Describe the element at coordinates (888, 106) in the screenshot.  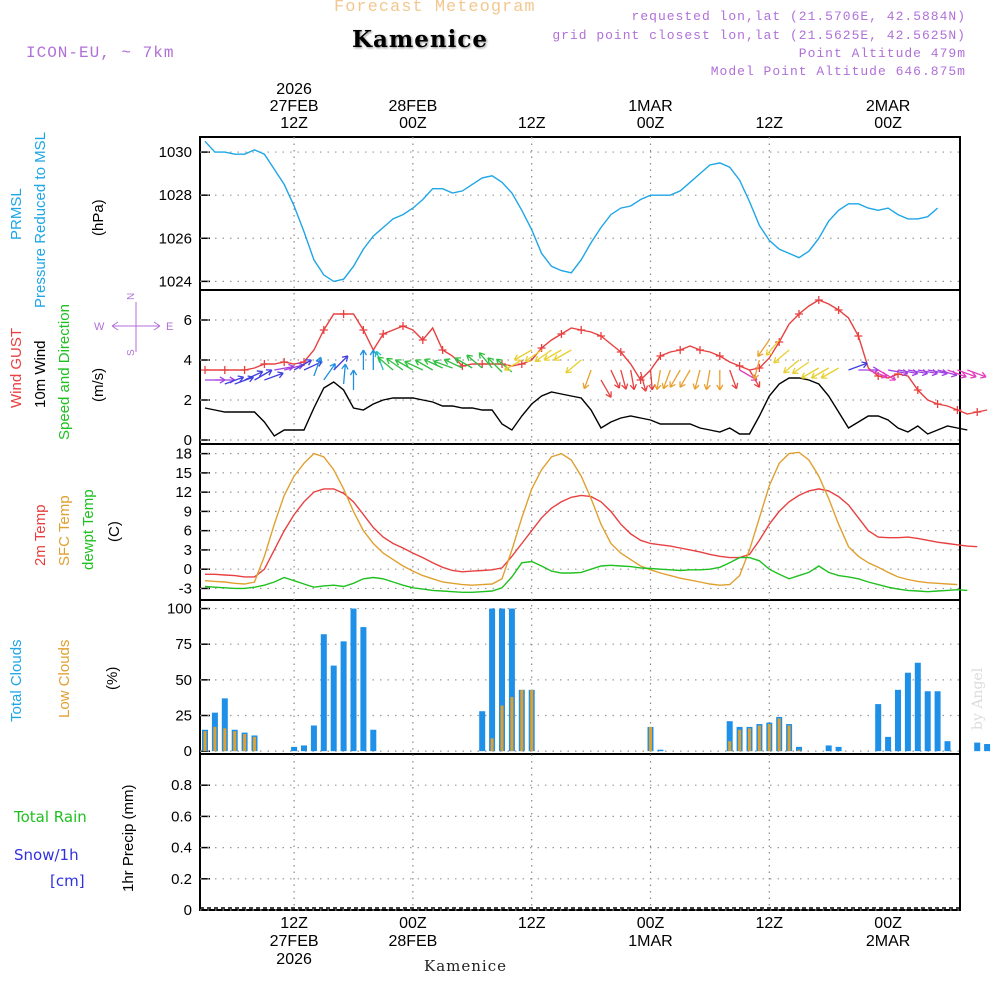
I see `time-label-top: 2MAR` at that location.